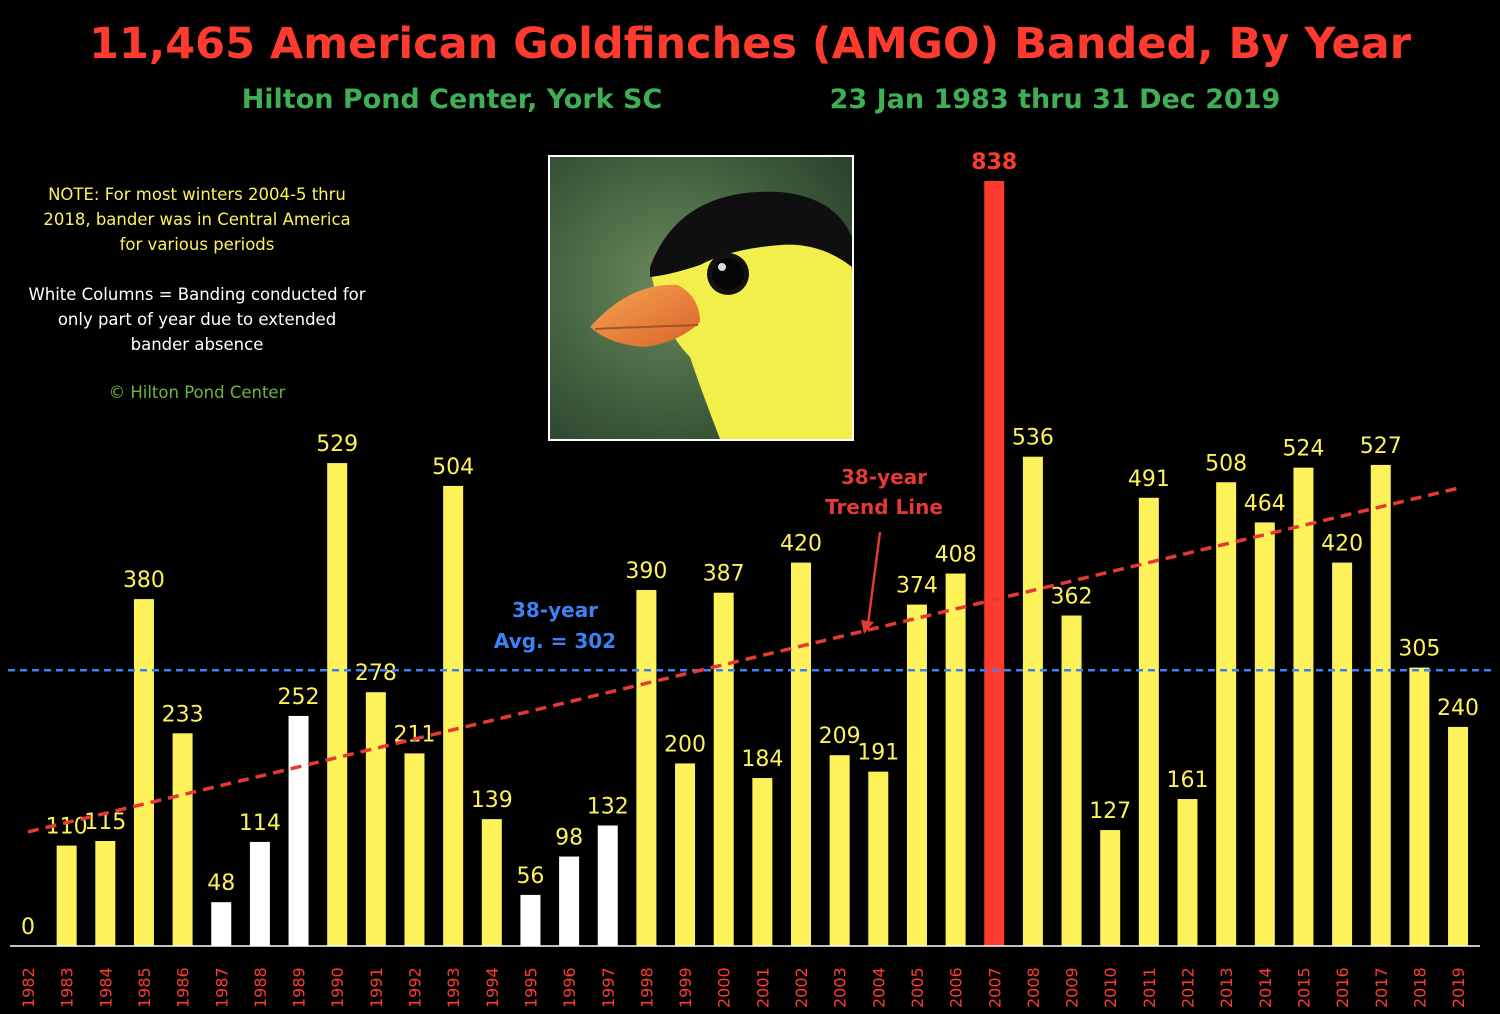  What do you see at coordinates (724, 987) in the screenshot?
I see `year-label-2000: 2000` at bounding box center [724, 987].